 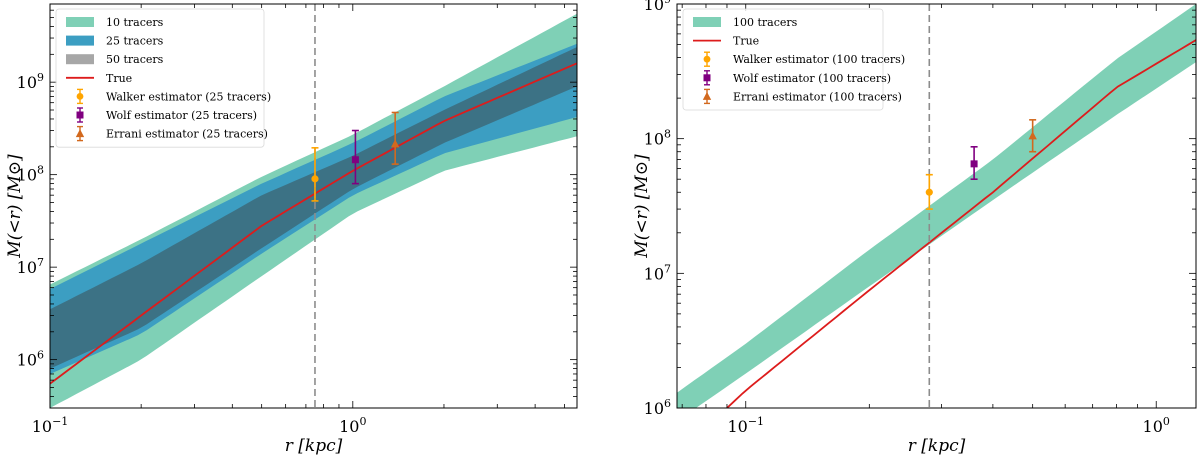 What do you see at coordinates (745, 425) in the screenshot?
I see `panel-2-xtick-label-0: 10⁻¹` at bounding box center [745, 425].